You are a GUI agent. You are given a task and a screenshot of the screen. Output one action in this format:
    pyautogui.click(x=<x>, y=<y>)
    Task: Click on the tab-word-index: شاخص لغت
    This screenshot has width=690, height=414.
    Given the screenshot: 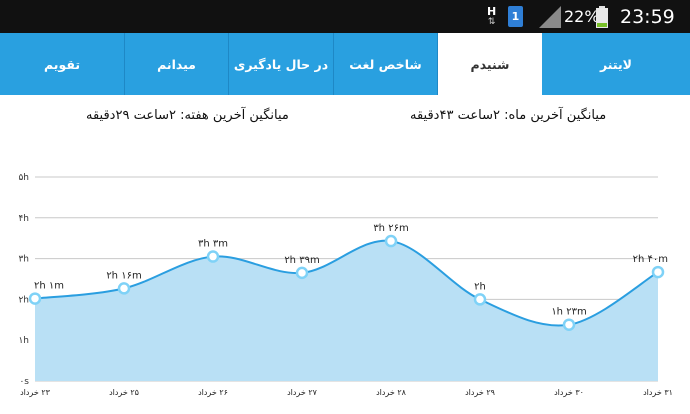 What is the action you would take?
    pyautogui.click(x=386, y=64)
    